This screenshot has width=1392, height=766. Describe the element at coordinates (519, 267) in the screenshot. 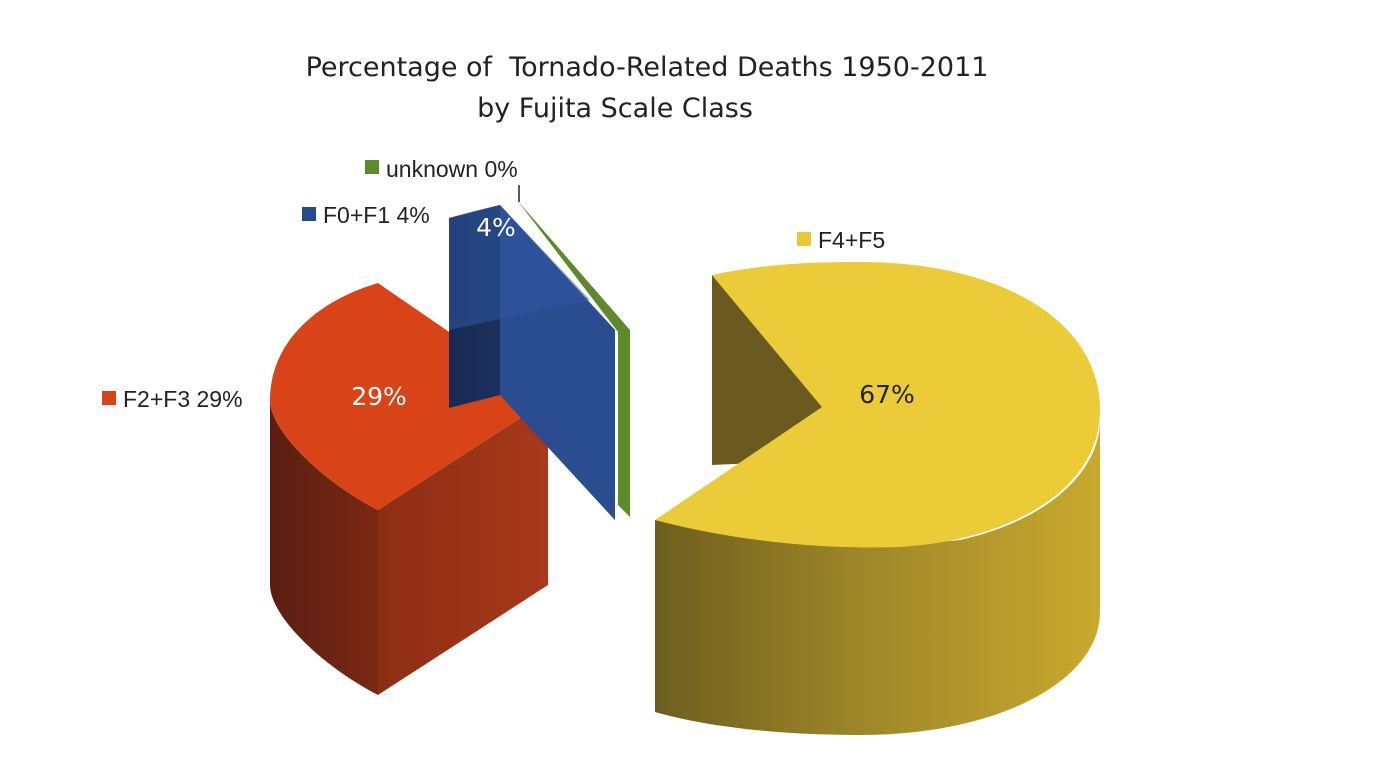

I see `pie-slice-f0-f1-top` at that location.